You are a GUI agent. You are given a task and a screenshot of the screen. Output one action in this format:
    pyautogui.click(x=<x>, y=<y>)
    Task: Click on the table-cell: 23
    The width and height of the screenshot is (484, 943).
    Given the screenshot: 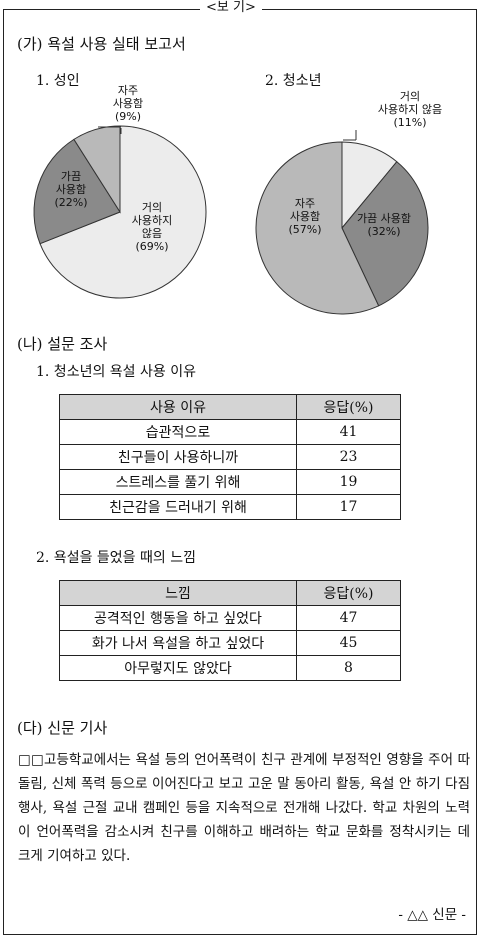 What is the action you would take?
    pyautogui.click(x=348, y=457)
    